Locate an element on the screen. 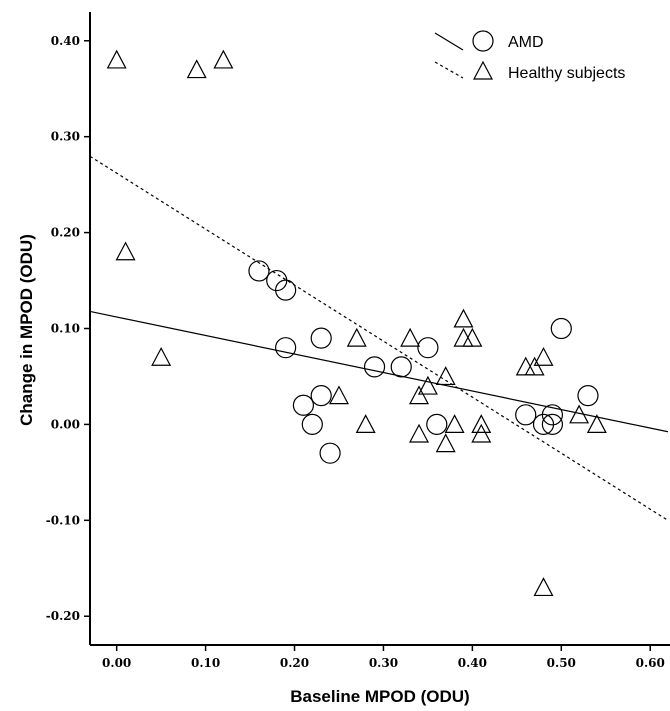  x-tick-label-0: 0.00 is located at coordinates (116, 663).